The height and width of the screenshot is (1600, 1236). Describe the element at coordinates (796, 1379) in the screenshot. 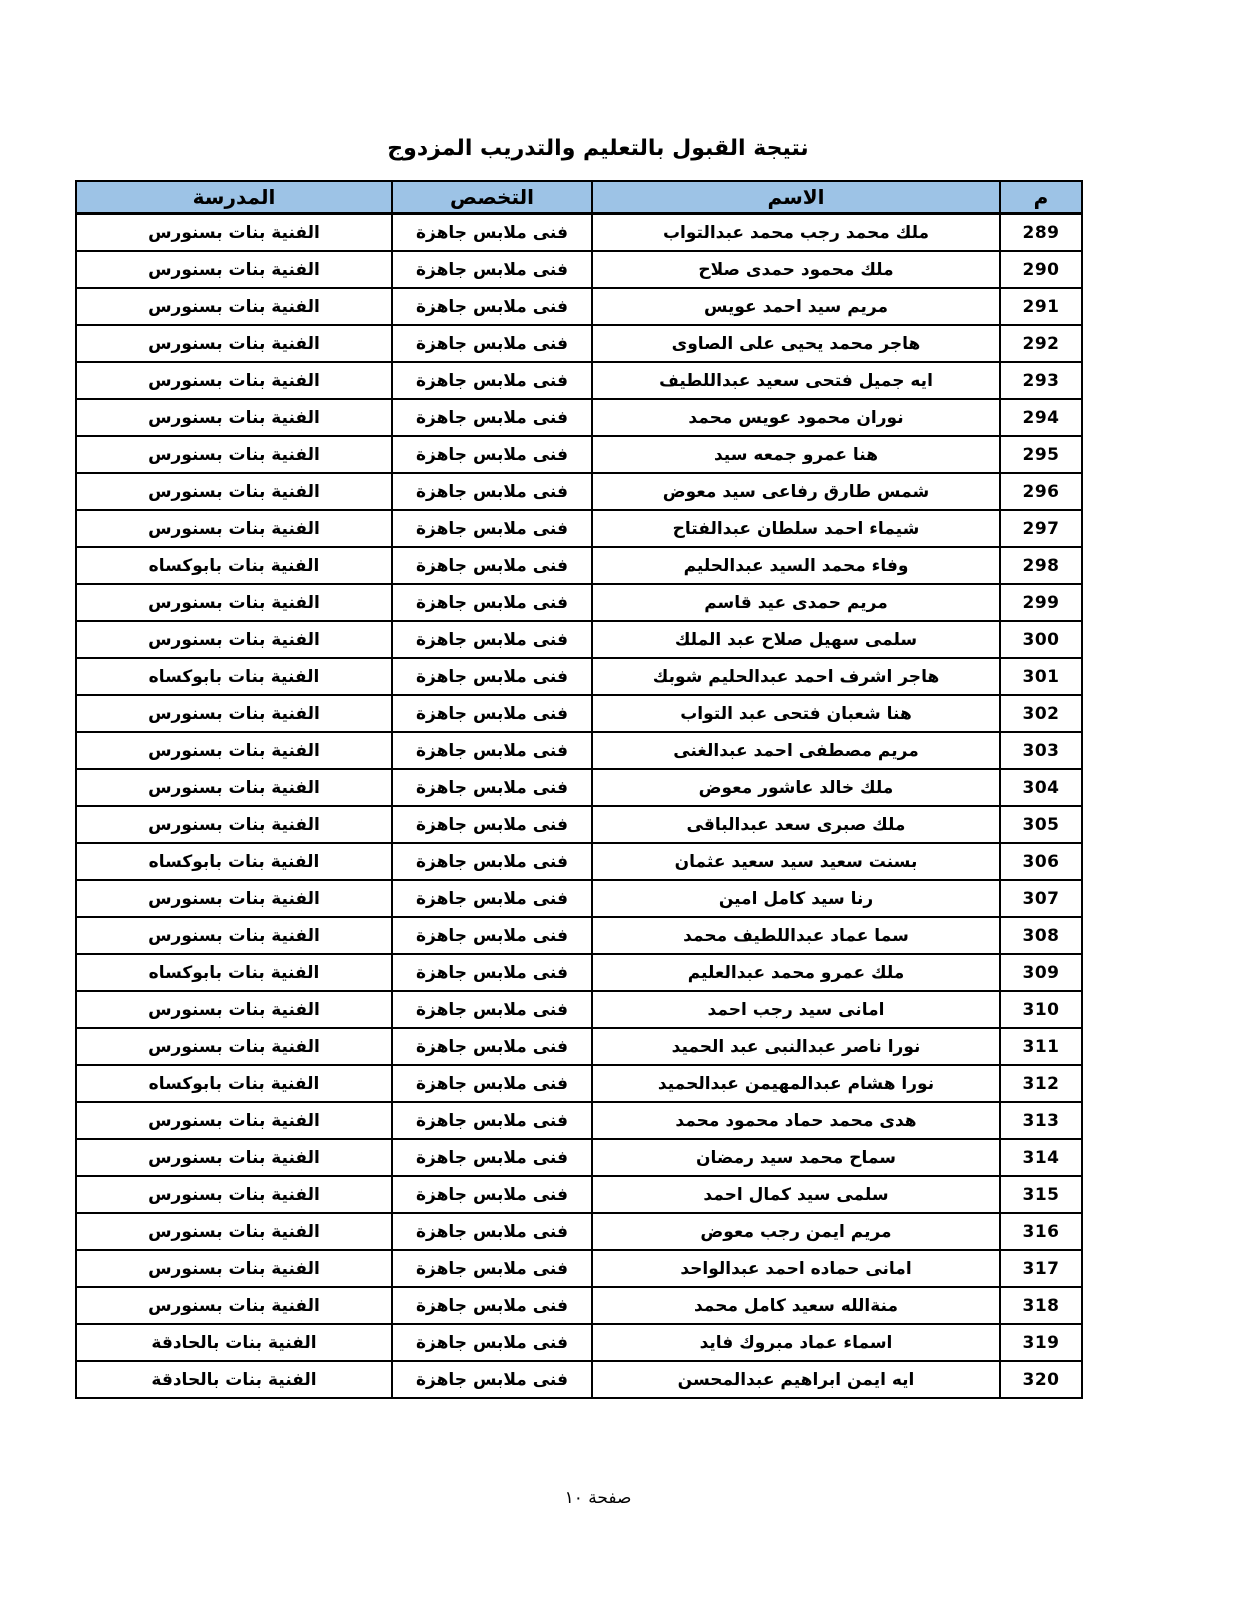

I see `student-name-cell: ايه ايمن ابراهيم عبدالمحسن` at that location.